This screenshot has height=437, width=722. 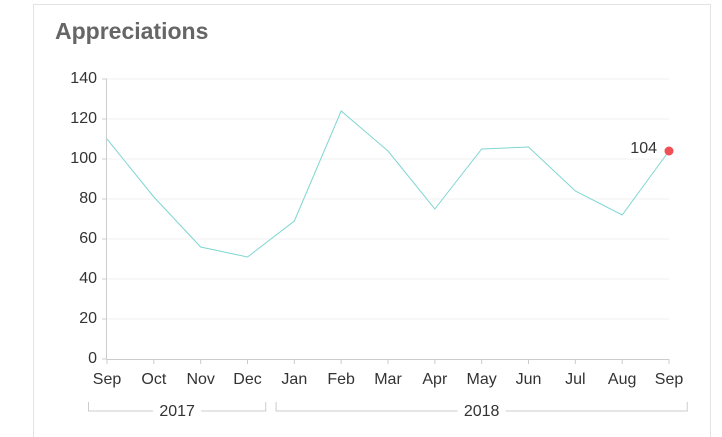 What do you see at coordinates (92, 358) in the screenshot?
I see `y-tick-label: 0` at bounding box center [92, 358].